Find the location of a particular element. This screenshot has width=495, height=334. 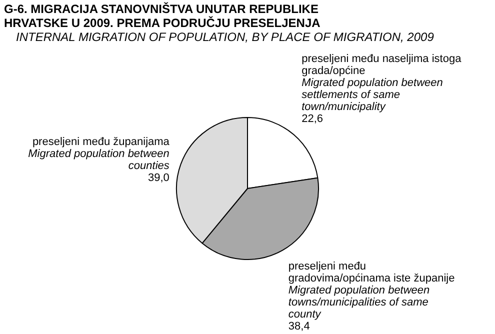

data-label: 38,4 is located at coordinates (299, 326).